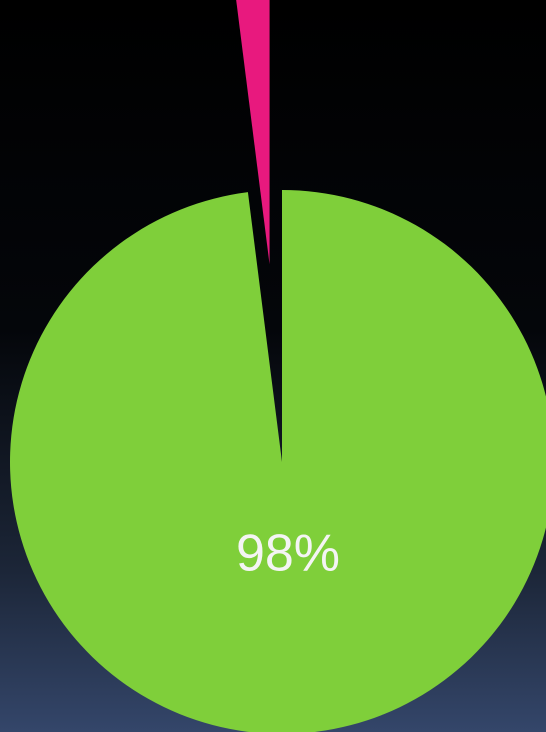 Image resolution: width=546 pixels, height=732 pixels. Describe the element at coordinates (288, 554) in the screenshot. I see `slice-label: 98%` at that location.